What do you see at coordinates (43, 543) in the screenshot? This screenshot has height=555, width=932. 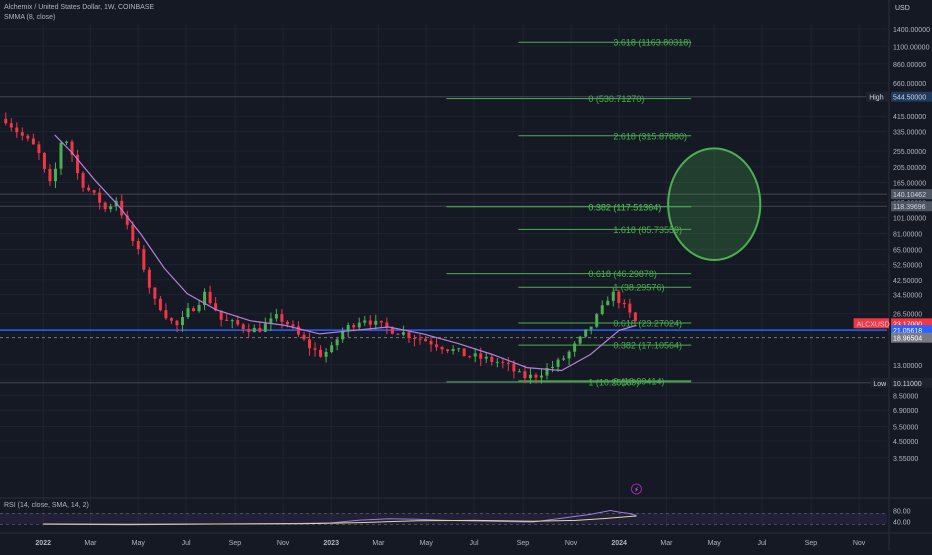 I see `time-tick-label: 2022` at bounding box center [43, 543].